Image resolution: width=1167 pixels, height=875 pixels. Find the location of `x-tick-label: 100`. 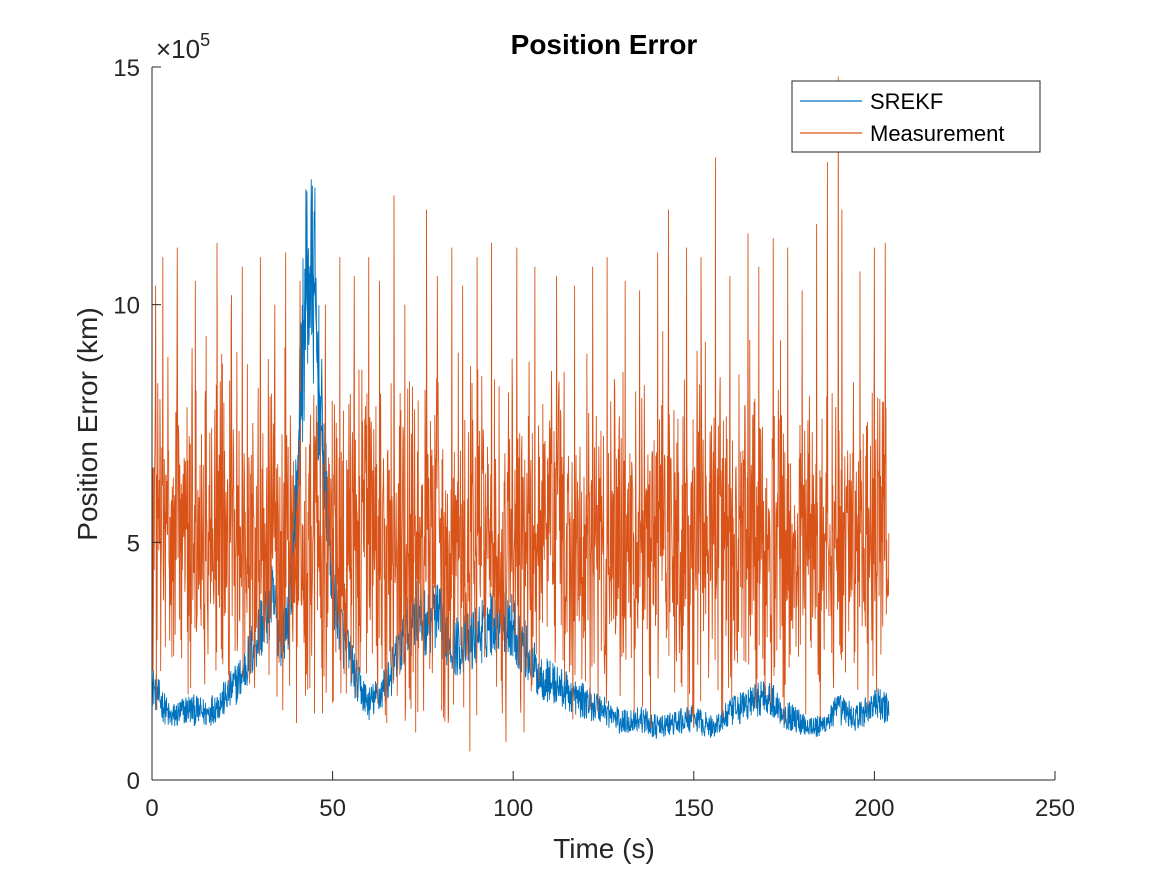

x-tick-label: 100 is located at coordinates (513, 808).